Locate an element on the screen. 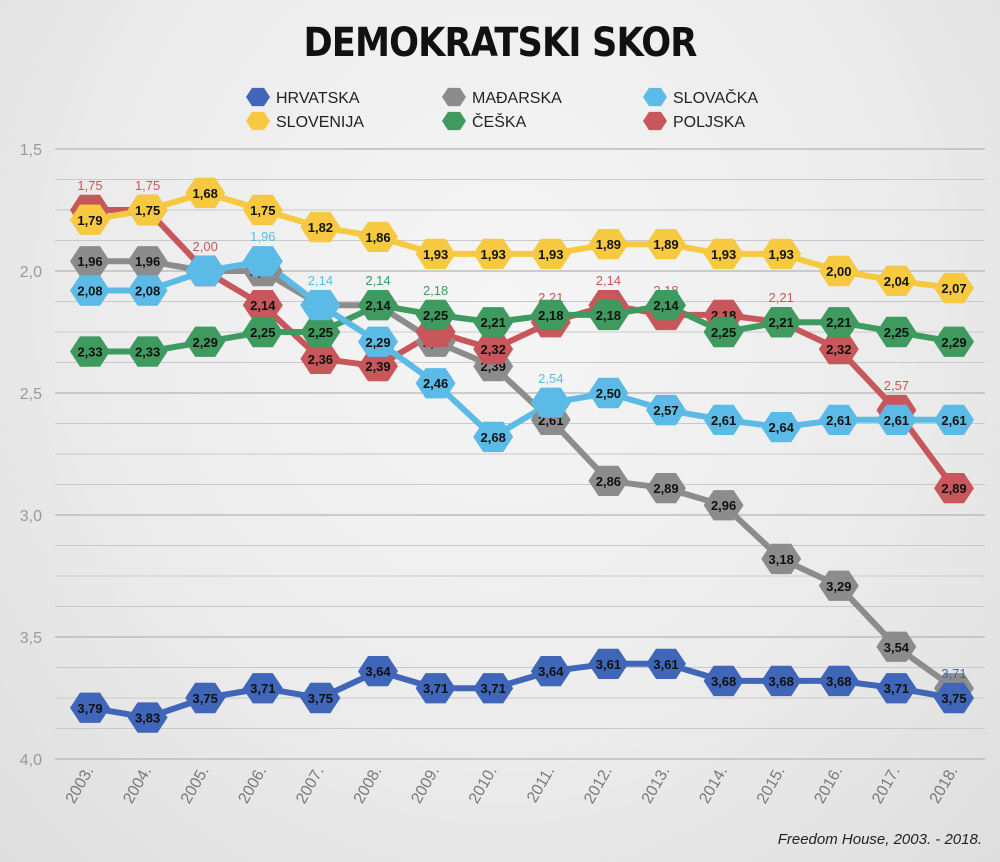 The height and width of the screenshot is (862, 1000). x-tick-label: 2008. is located at coordinates (368, 785).